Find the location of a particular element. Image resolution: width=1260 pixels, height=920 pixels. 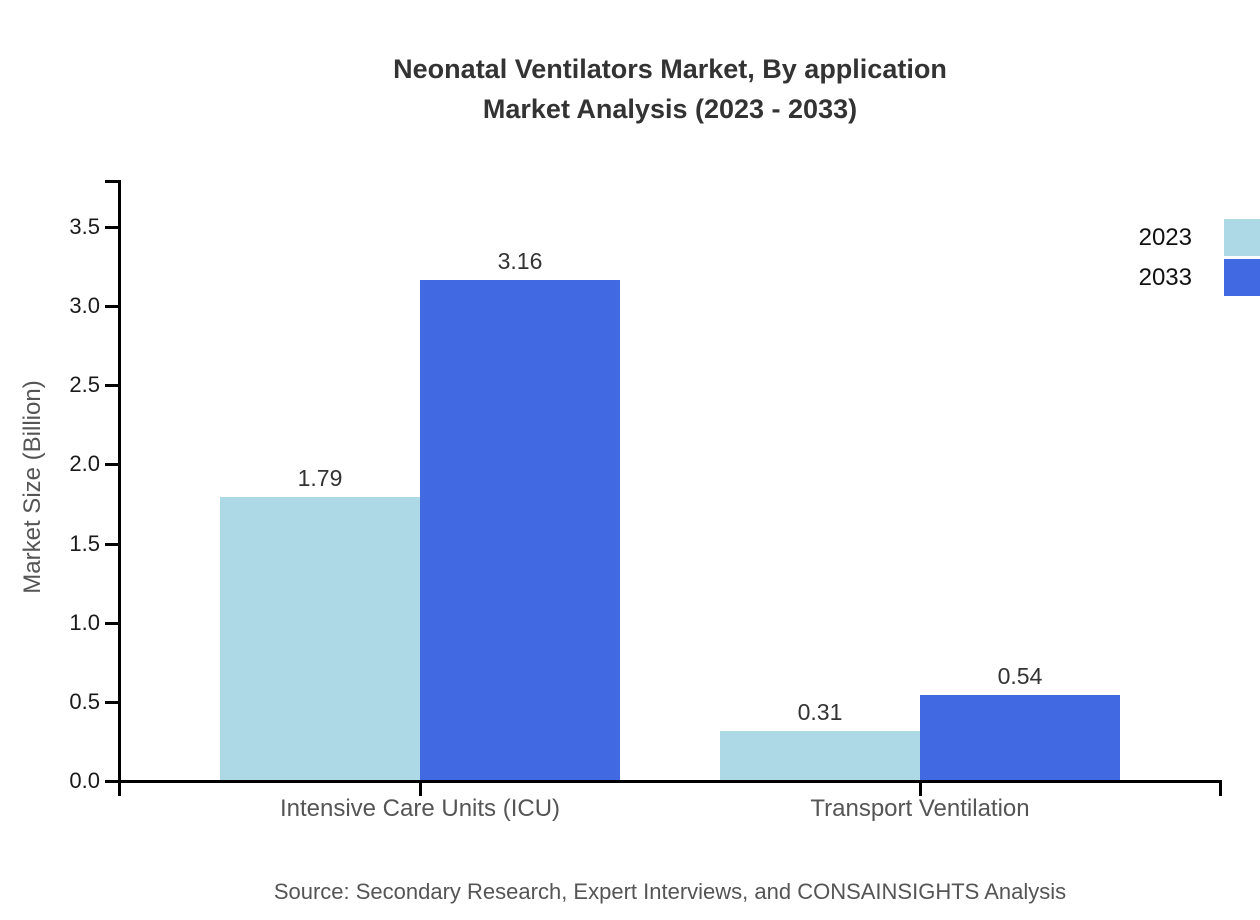

x-axis-end-cap is located at coordinates (1220, 788).